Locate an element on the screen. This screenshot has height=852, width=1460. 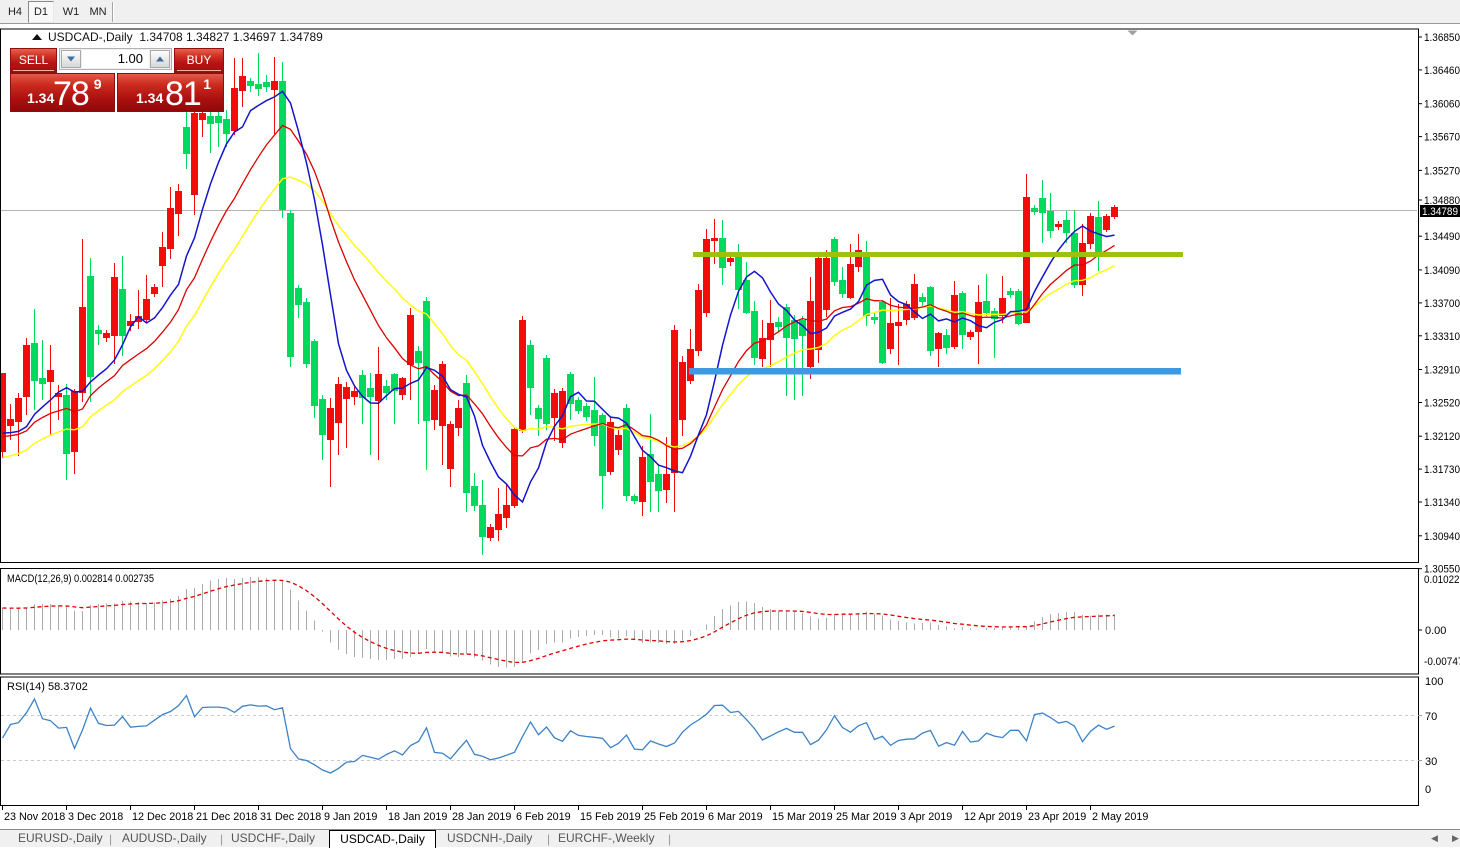
svg-text: 23 Apr 2019 is located at coordinates (1057, 817).